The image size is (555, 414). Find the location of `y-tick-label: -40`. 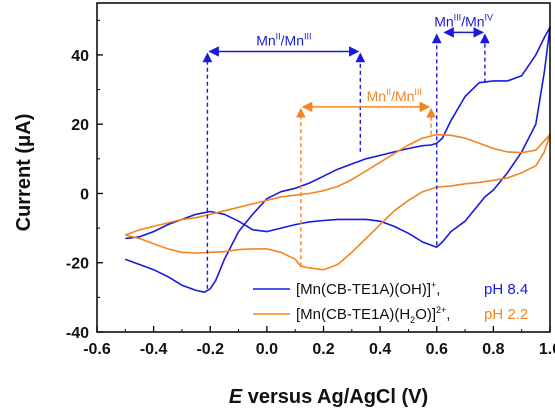

y-tick-label: -40 is located at coordinates (77, 333).